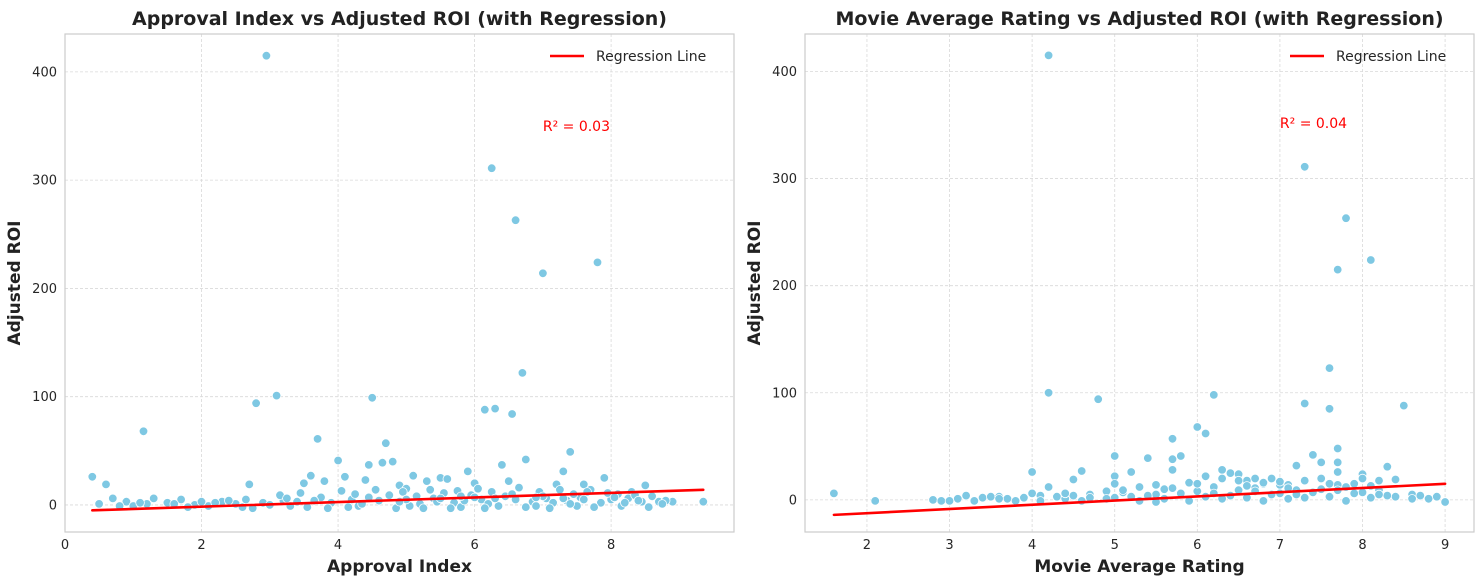 The image size is (1484, 588). Describe the element at coordinates (1313, 124) in the screenshot. I see `r-squared-annotation: R² = 0.04` at that location.